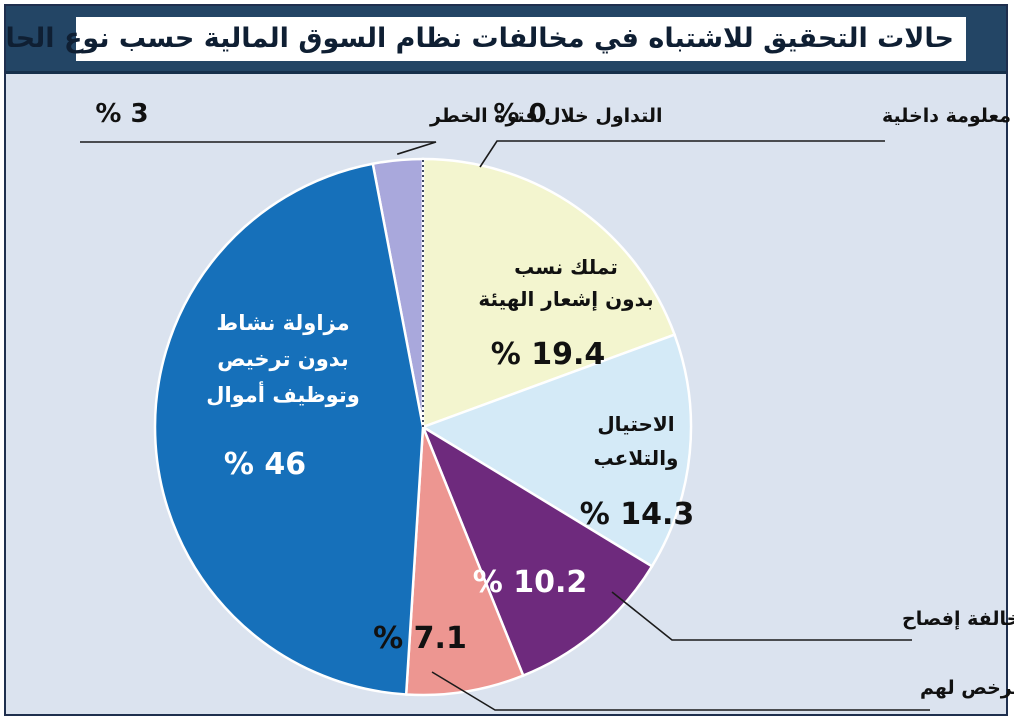  What do you see at coordinates (948, 116) in the screenshot?
I see `label-insider: التداول بناء على معلومة داخلية` at bounding box center [948, 116].